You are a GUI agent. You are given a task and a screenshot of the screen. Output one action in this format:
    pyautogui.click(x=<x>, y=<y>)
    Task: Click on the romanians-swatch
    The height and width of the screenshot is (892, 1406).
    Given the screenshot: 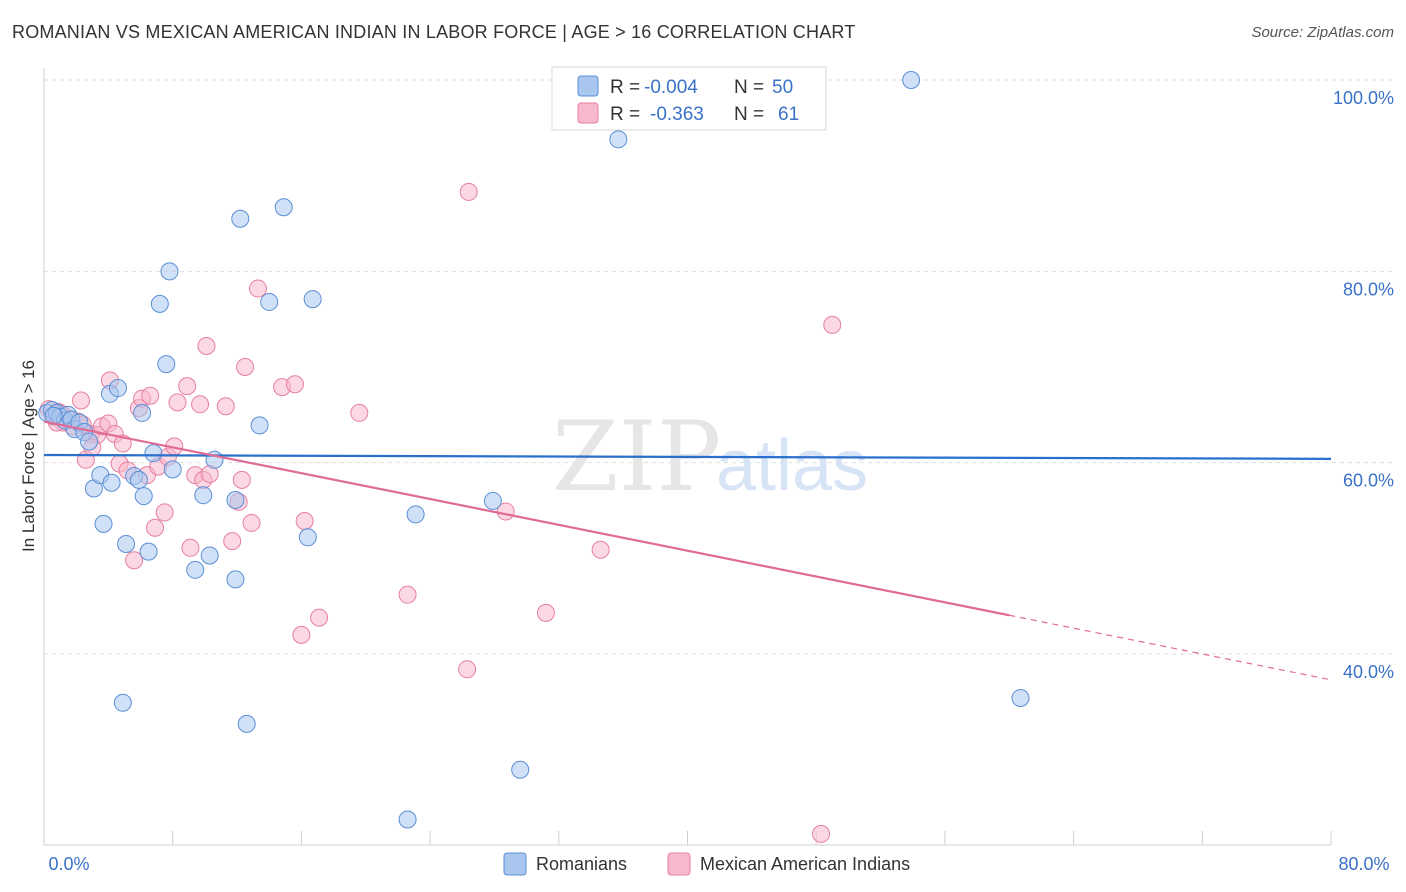 What is the action you would take?
    pyautogui.click(x=588, y=86)
    